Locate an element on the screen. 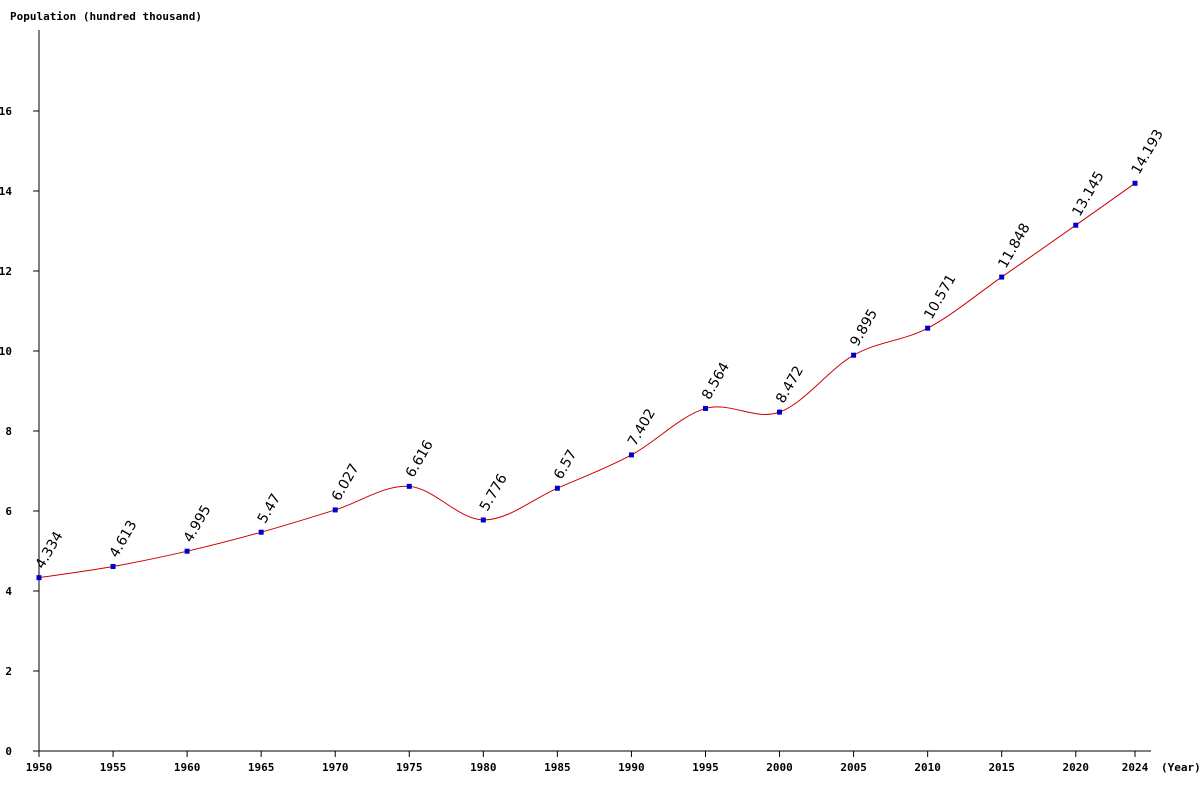 Image resolution: width=1200 pixels, height=800 pixels. data-label: 14.193 is located at coordinates (1148, 152).